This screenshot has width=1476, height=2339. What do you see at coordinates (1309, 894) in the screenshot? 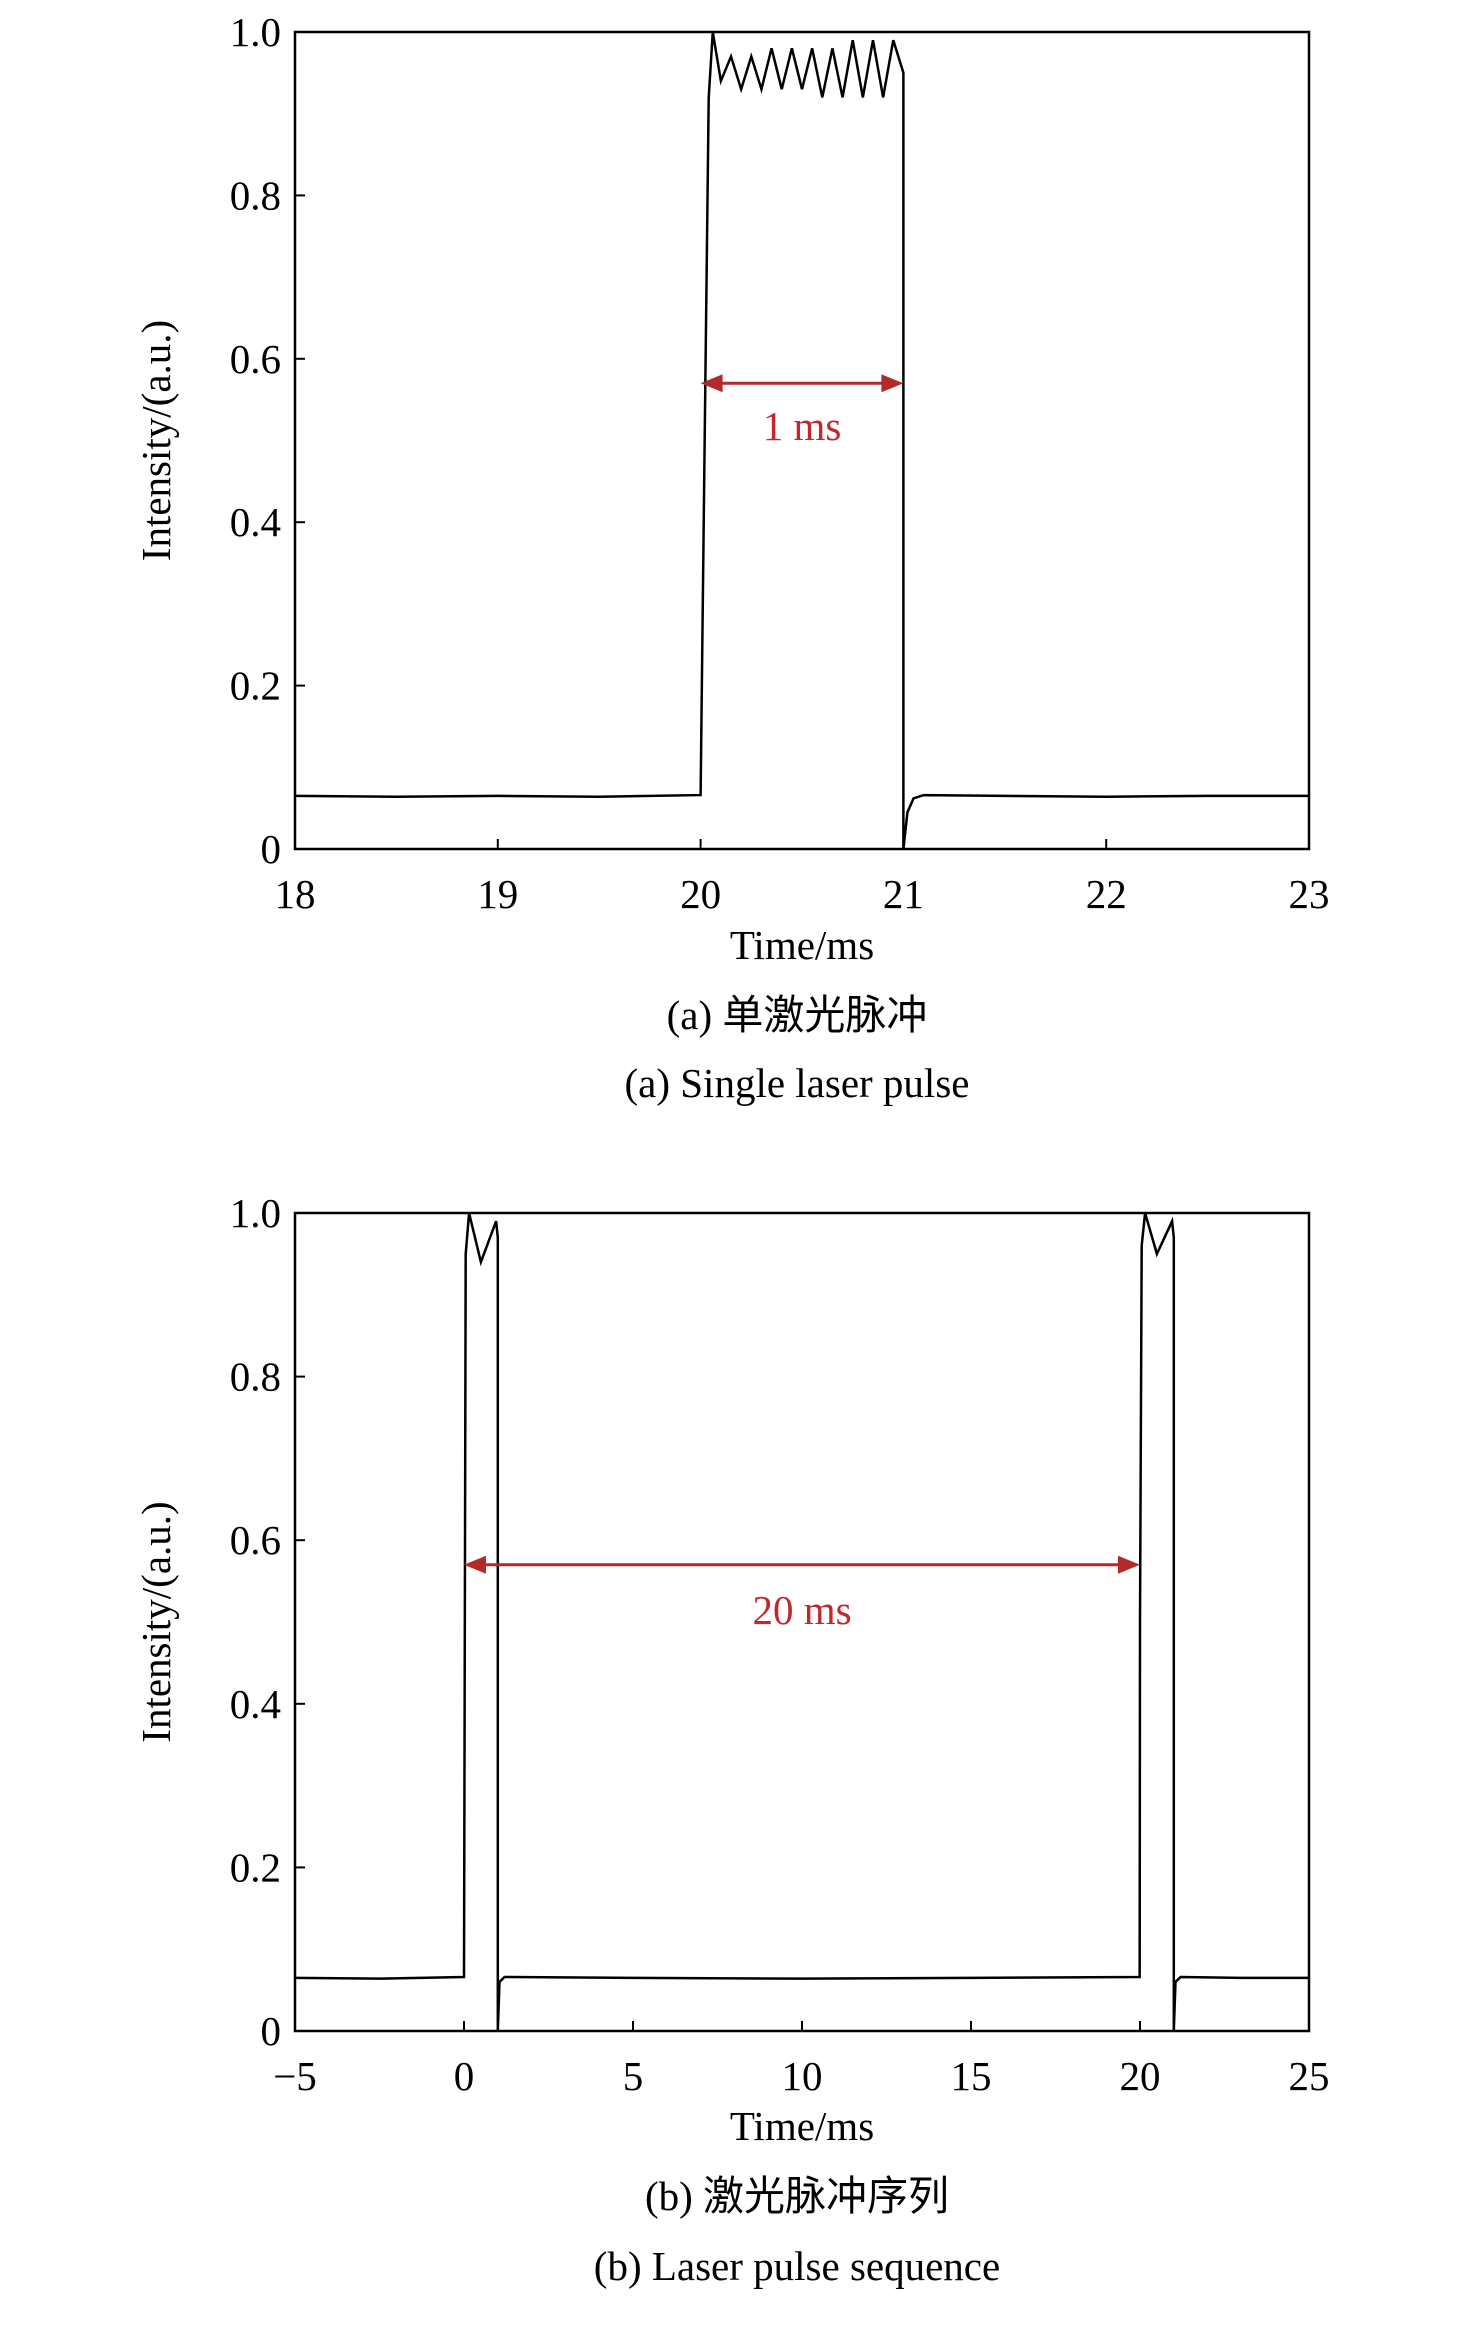
I see `x-tick-label: 23` at bounding box center [1309, 894].